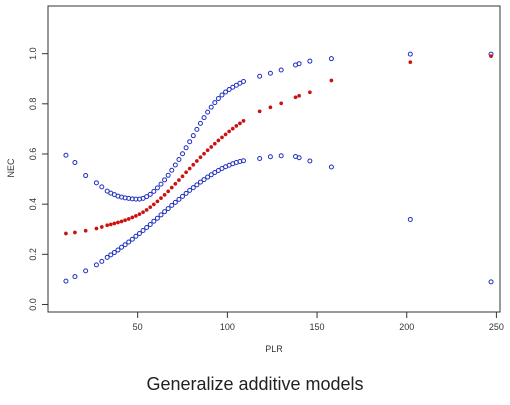  Describe the element at coordinates (227, 327) in the screenshot. I see `x-tick-label: 100` at that location.